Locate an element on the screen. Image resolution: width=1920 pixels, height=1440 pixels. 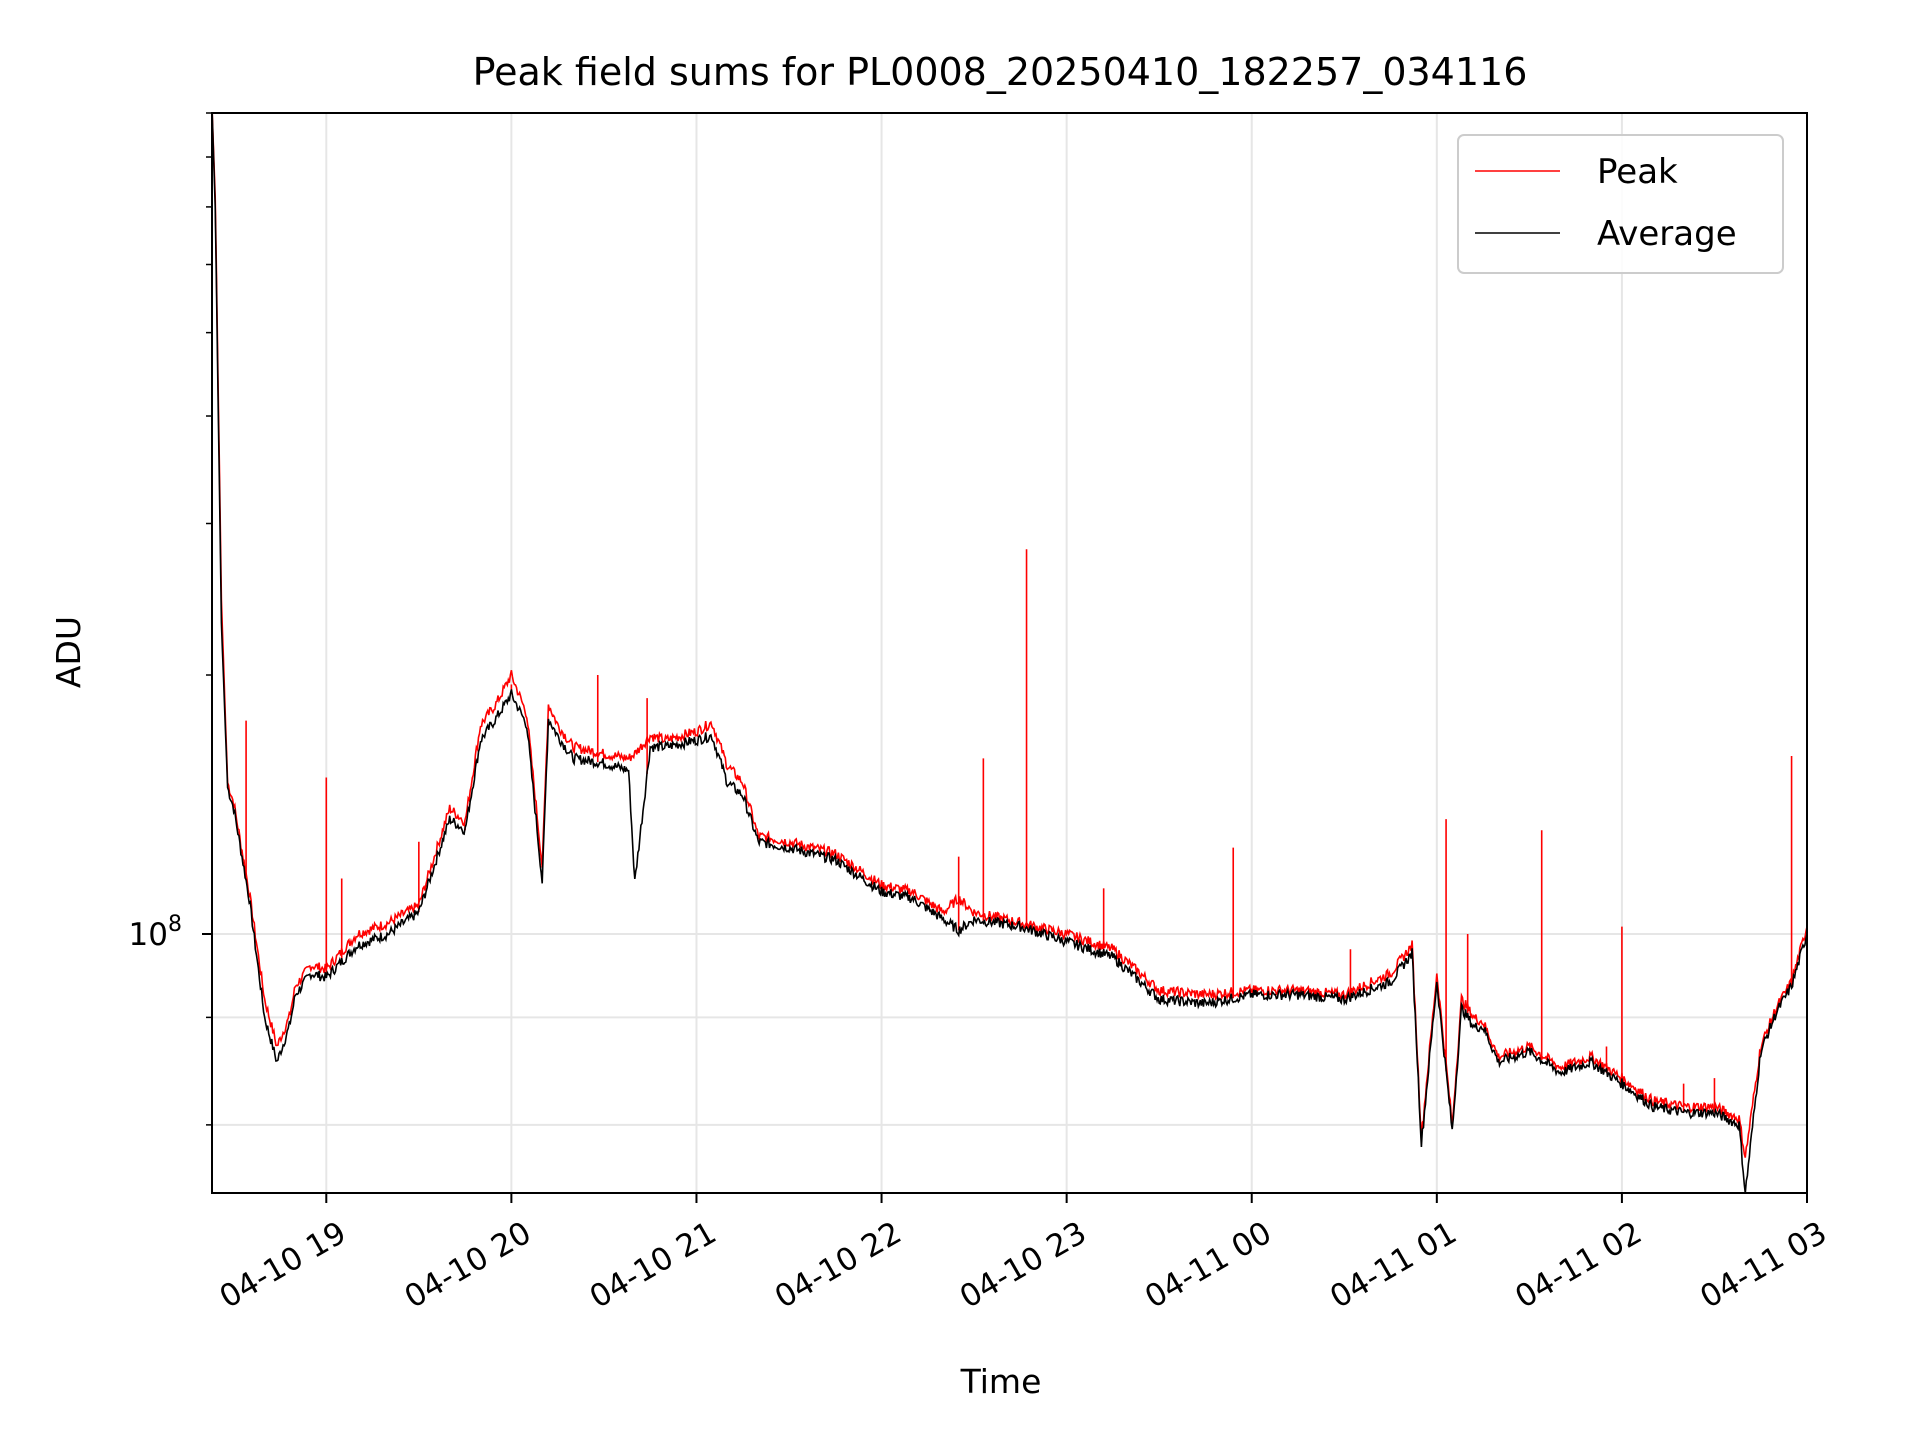
x-axis-label: Time is located at coordinates (1001, 1381).